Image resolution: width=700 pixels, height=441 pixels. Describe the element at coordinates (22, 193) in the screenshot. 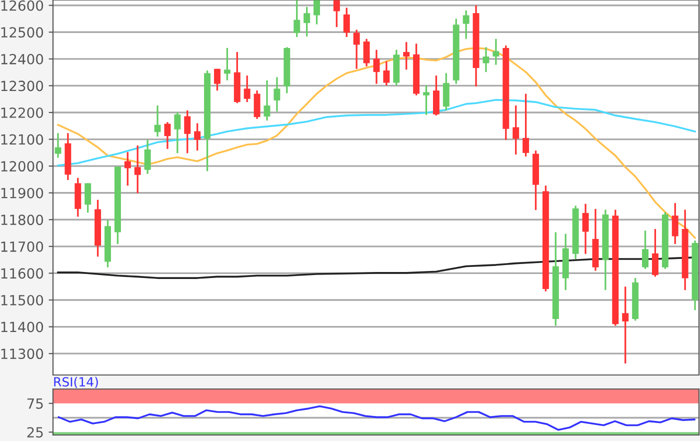

I see `y-tick-label: 11900` at that location.